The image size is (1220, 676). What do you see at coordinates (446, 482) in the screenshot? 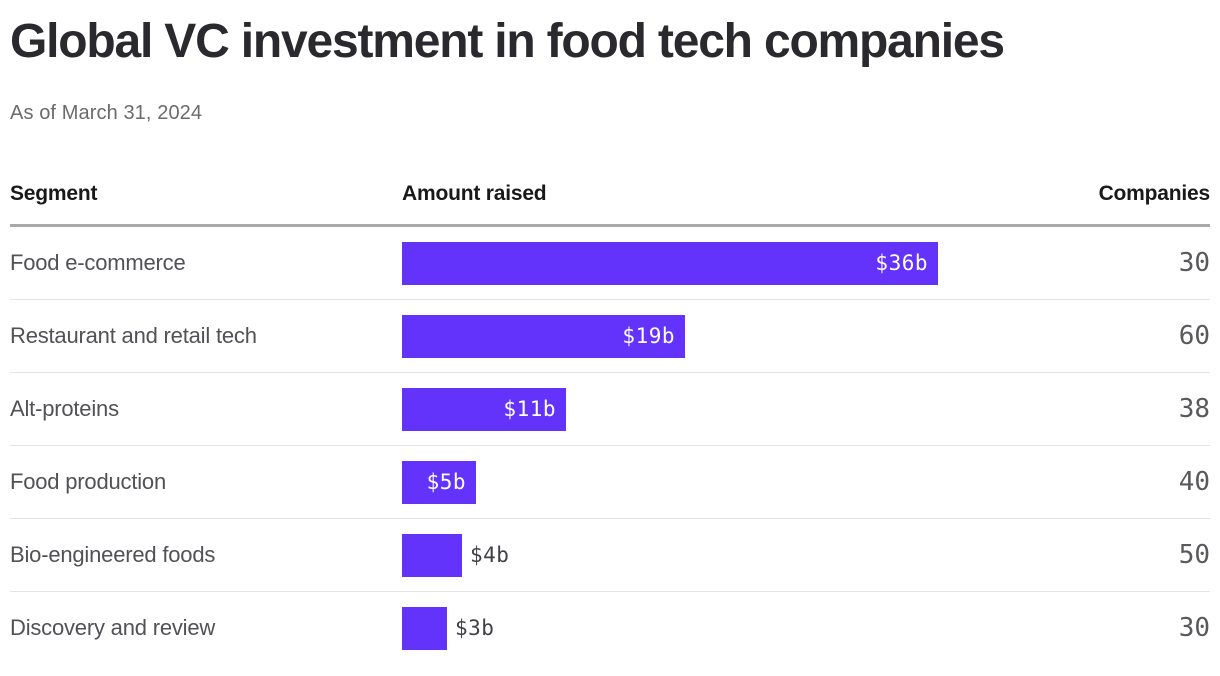
I see `amount-value-label: $5b` at bounding box center [446, 482].